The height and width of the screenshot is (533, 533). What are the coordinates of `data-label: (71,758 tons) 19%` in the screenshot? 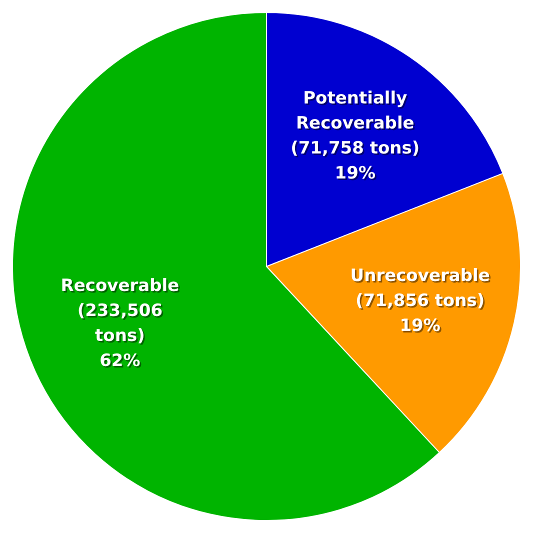 It's located at (355, 161).